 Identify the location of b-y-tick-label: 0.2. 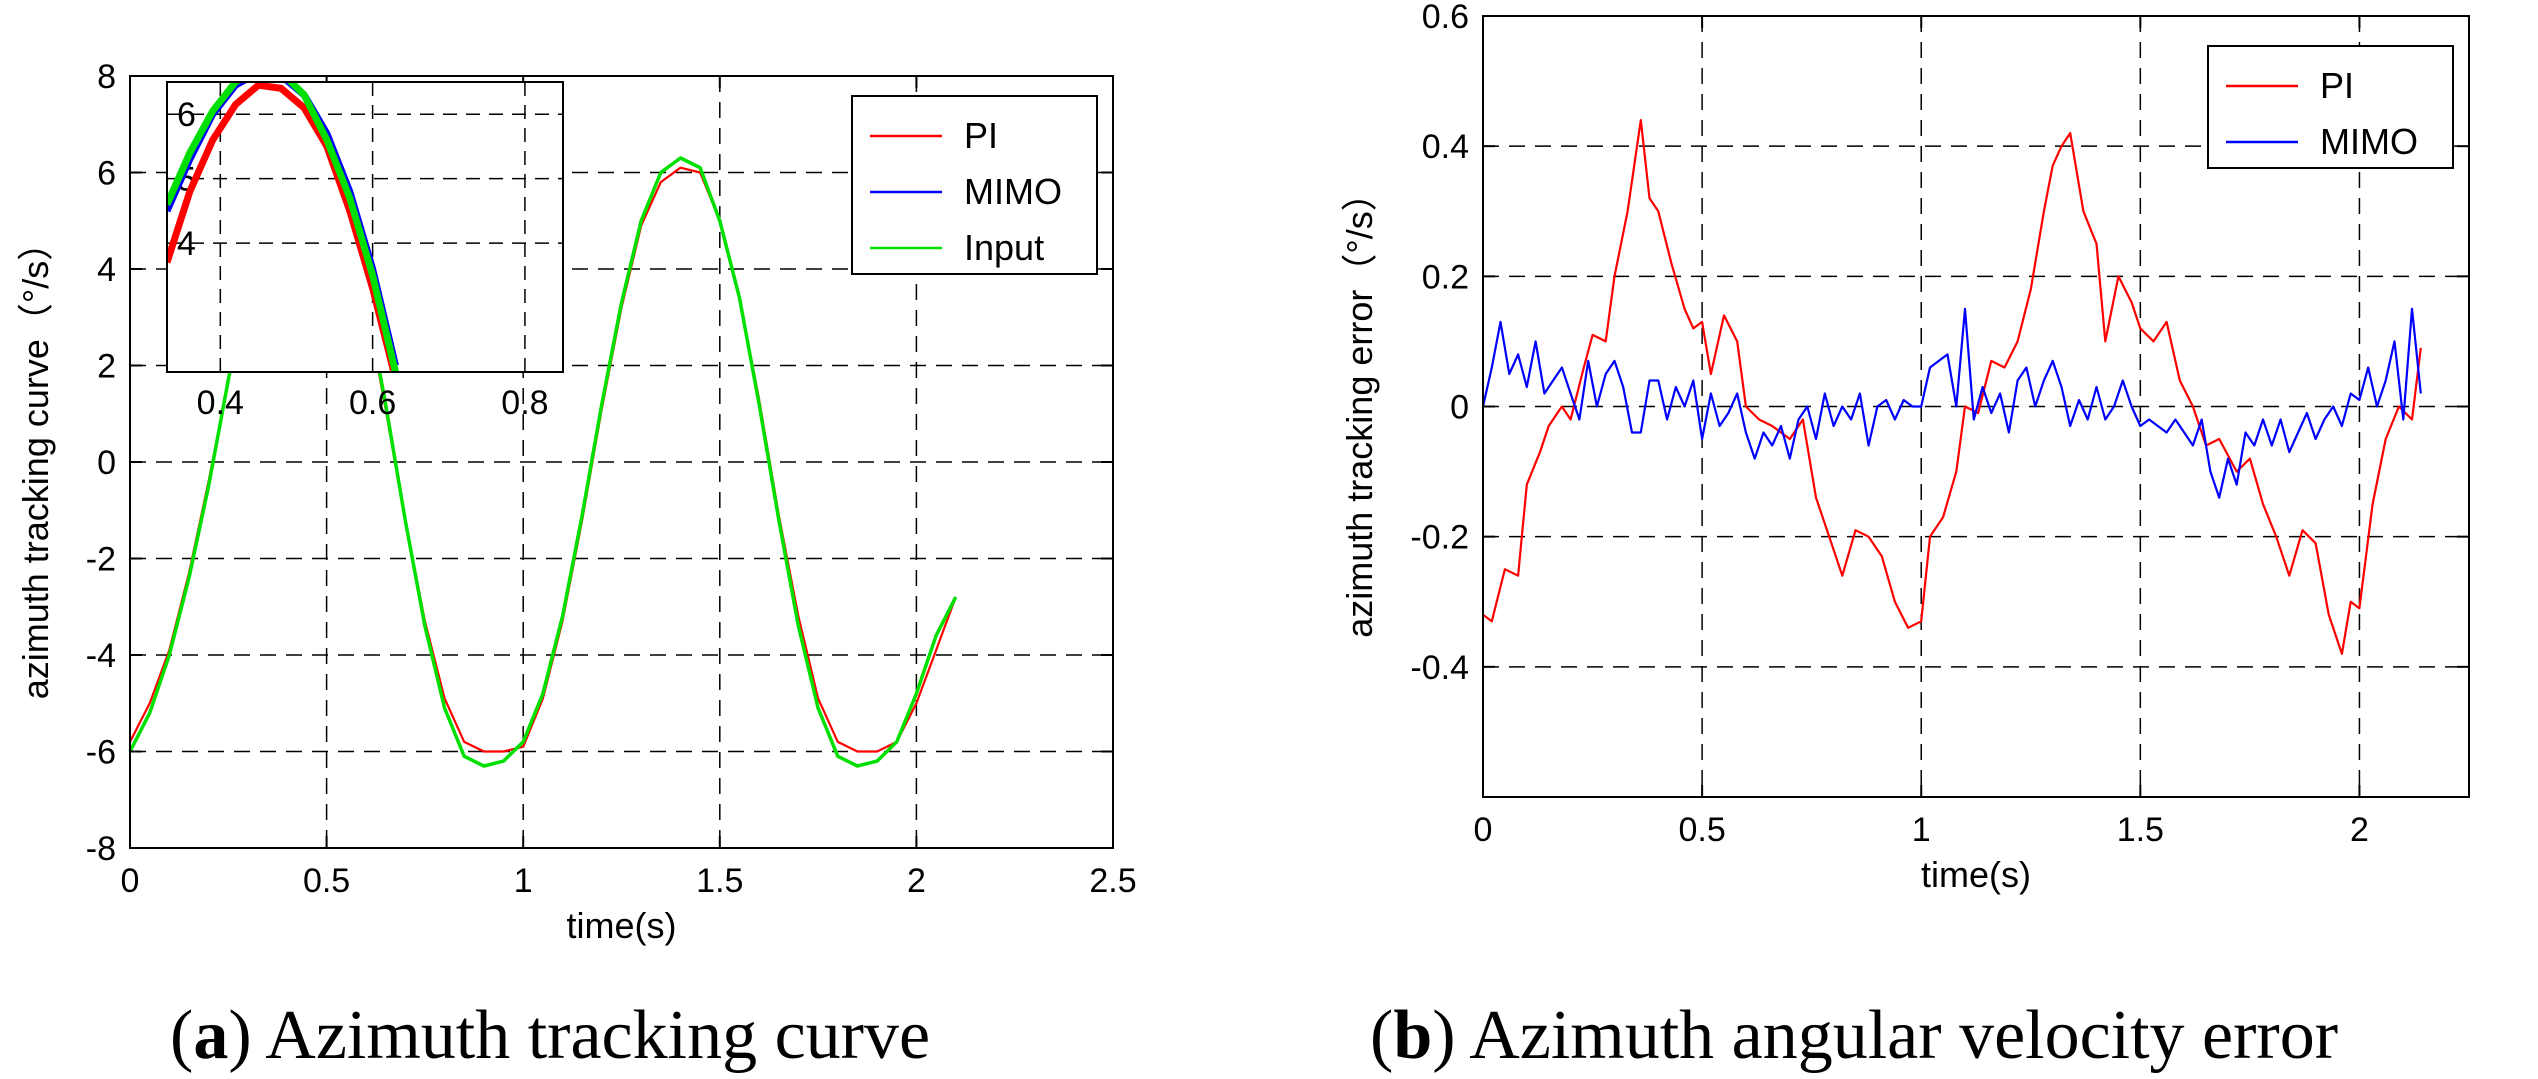
(1445, 277).